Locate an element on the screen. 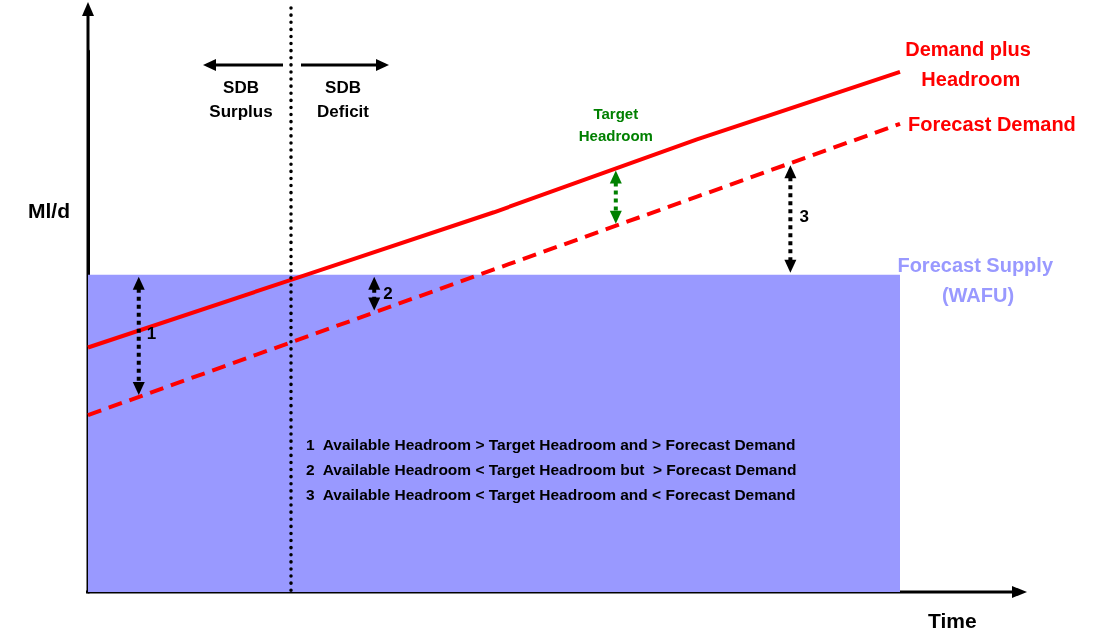 This screenshot has width=1105, height=635. annotation: SDB Surplus is located at coordinates (241, 100).